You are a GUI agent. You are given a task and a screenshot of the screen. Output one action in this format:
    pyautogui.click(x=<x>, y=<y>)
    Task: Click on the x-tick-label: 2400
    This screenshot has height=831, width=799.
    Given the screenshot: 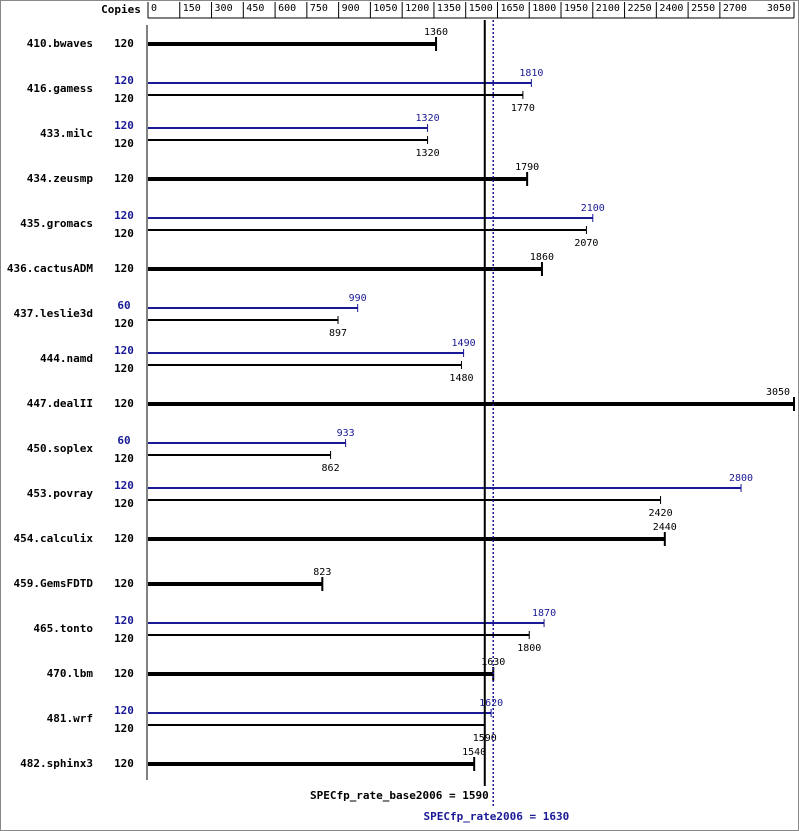 What is the action you would take?
    pyautogui.click(x=671, y=8)
    